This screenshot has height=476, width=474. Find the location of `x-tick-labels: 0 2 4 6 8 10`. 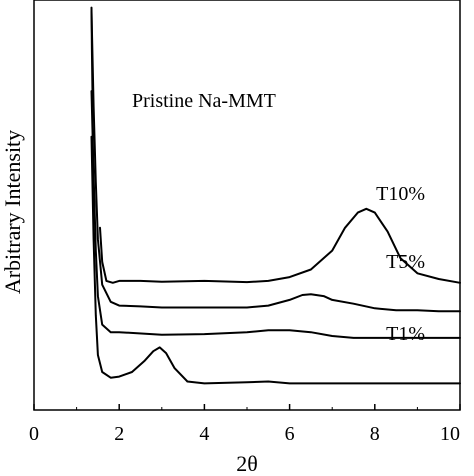

x-tick-labels: 0 2 4 6 8 10 is located at coordinates (244, 434).